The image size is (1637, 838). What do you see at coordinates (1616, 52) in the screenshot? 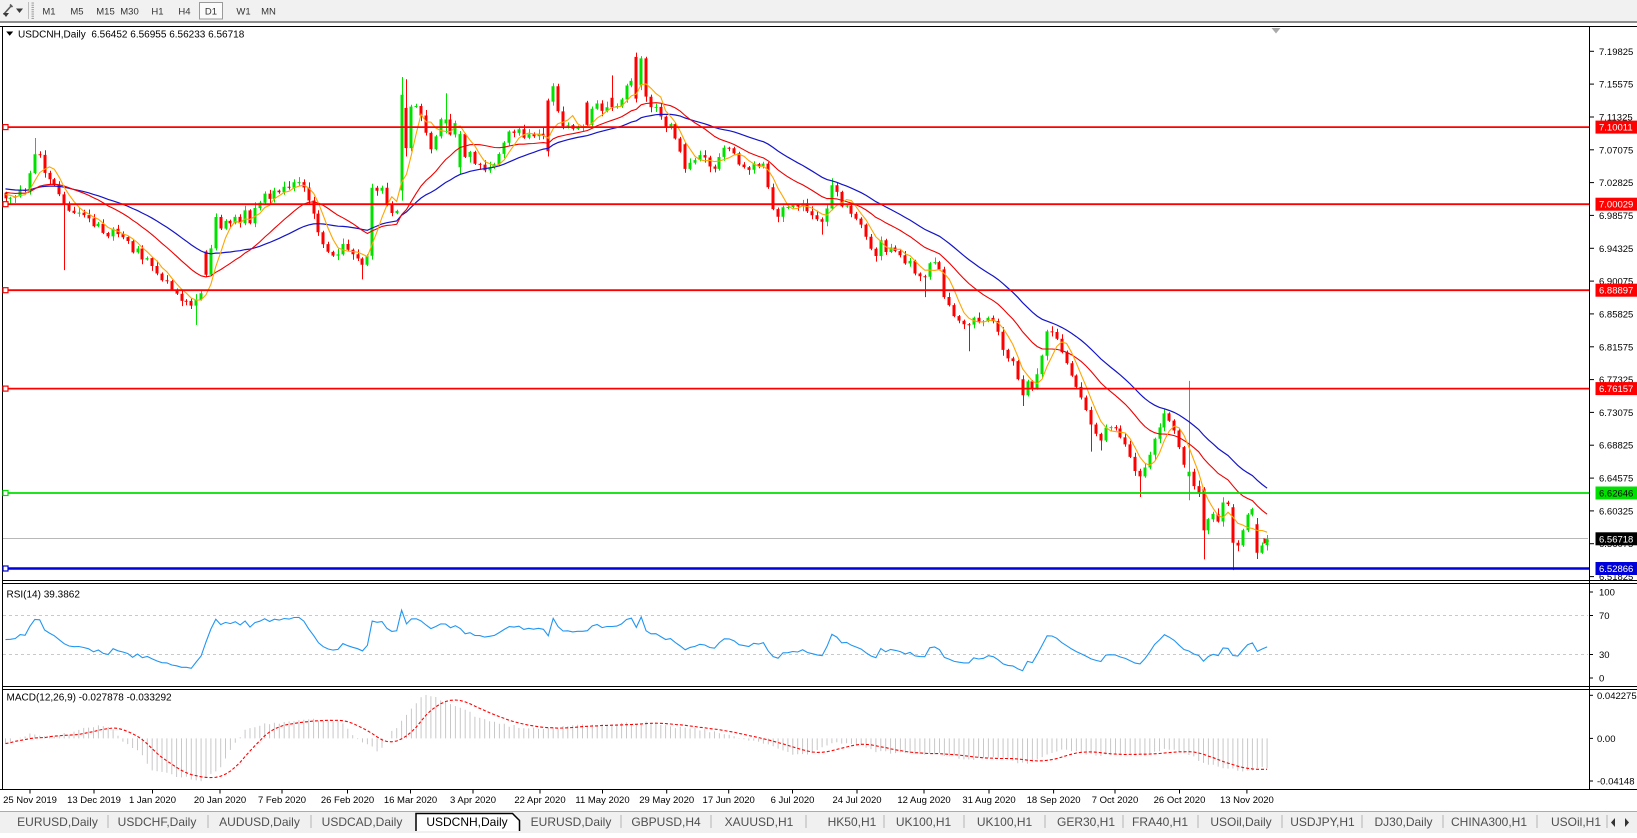
I see `svg-text: 7.19825` at bounding box center [1616, 52].